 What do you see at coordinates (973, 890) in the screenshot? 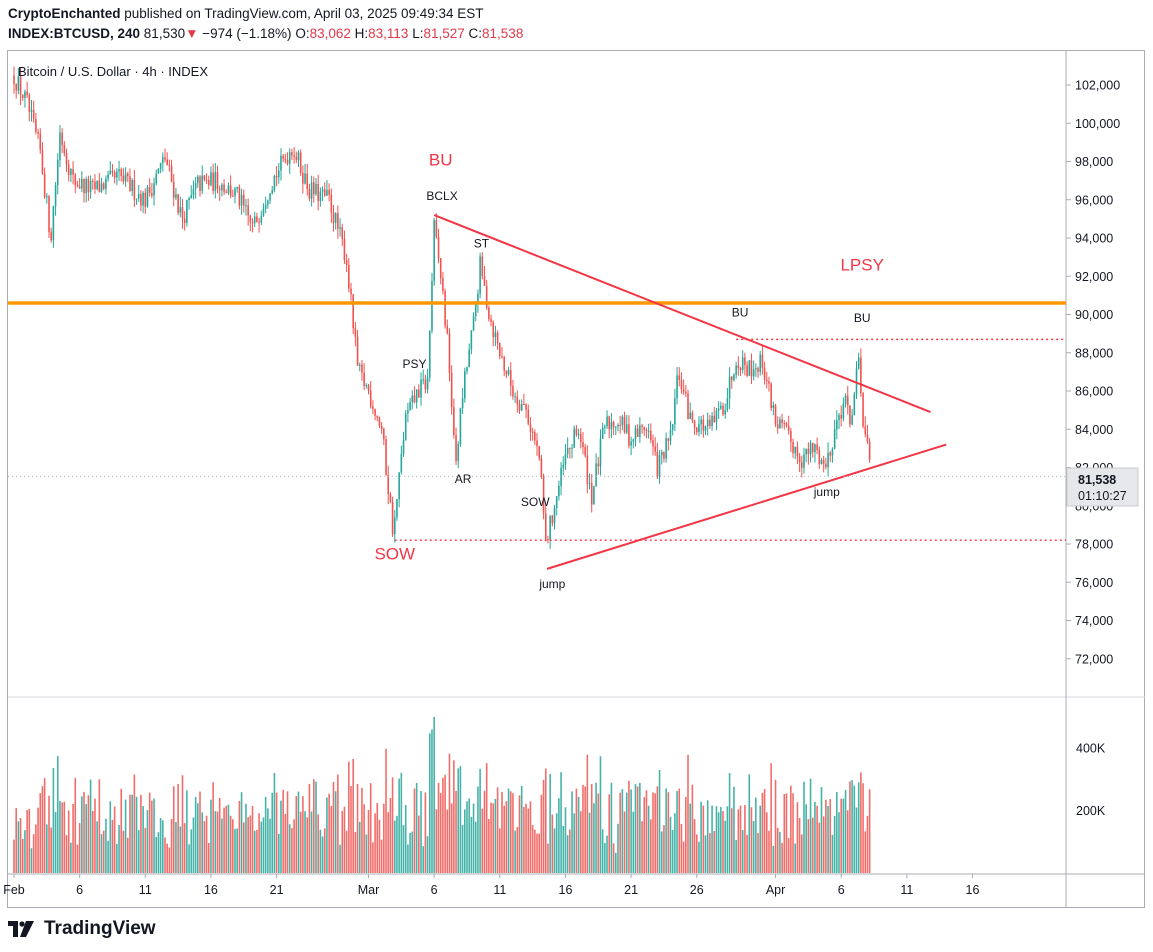
I see `time-tick-label: 16` at bounding box center [973, 890].